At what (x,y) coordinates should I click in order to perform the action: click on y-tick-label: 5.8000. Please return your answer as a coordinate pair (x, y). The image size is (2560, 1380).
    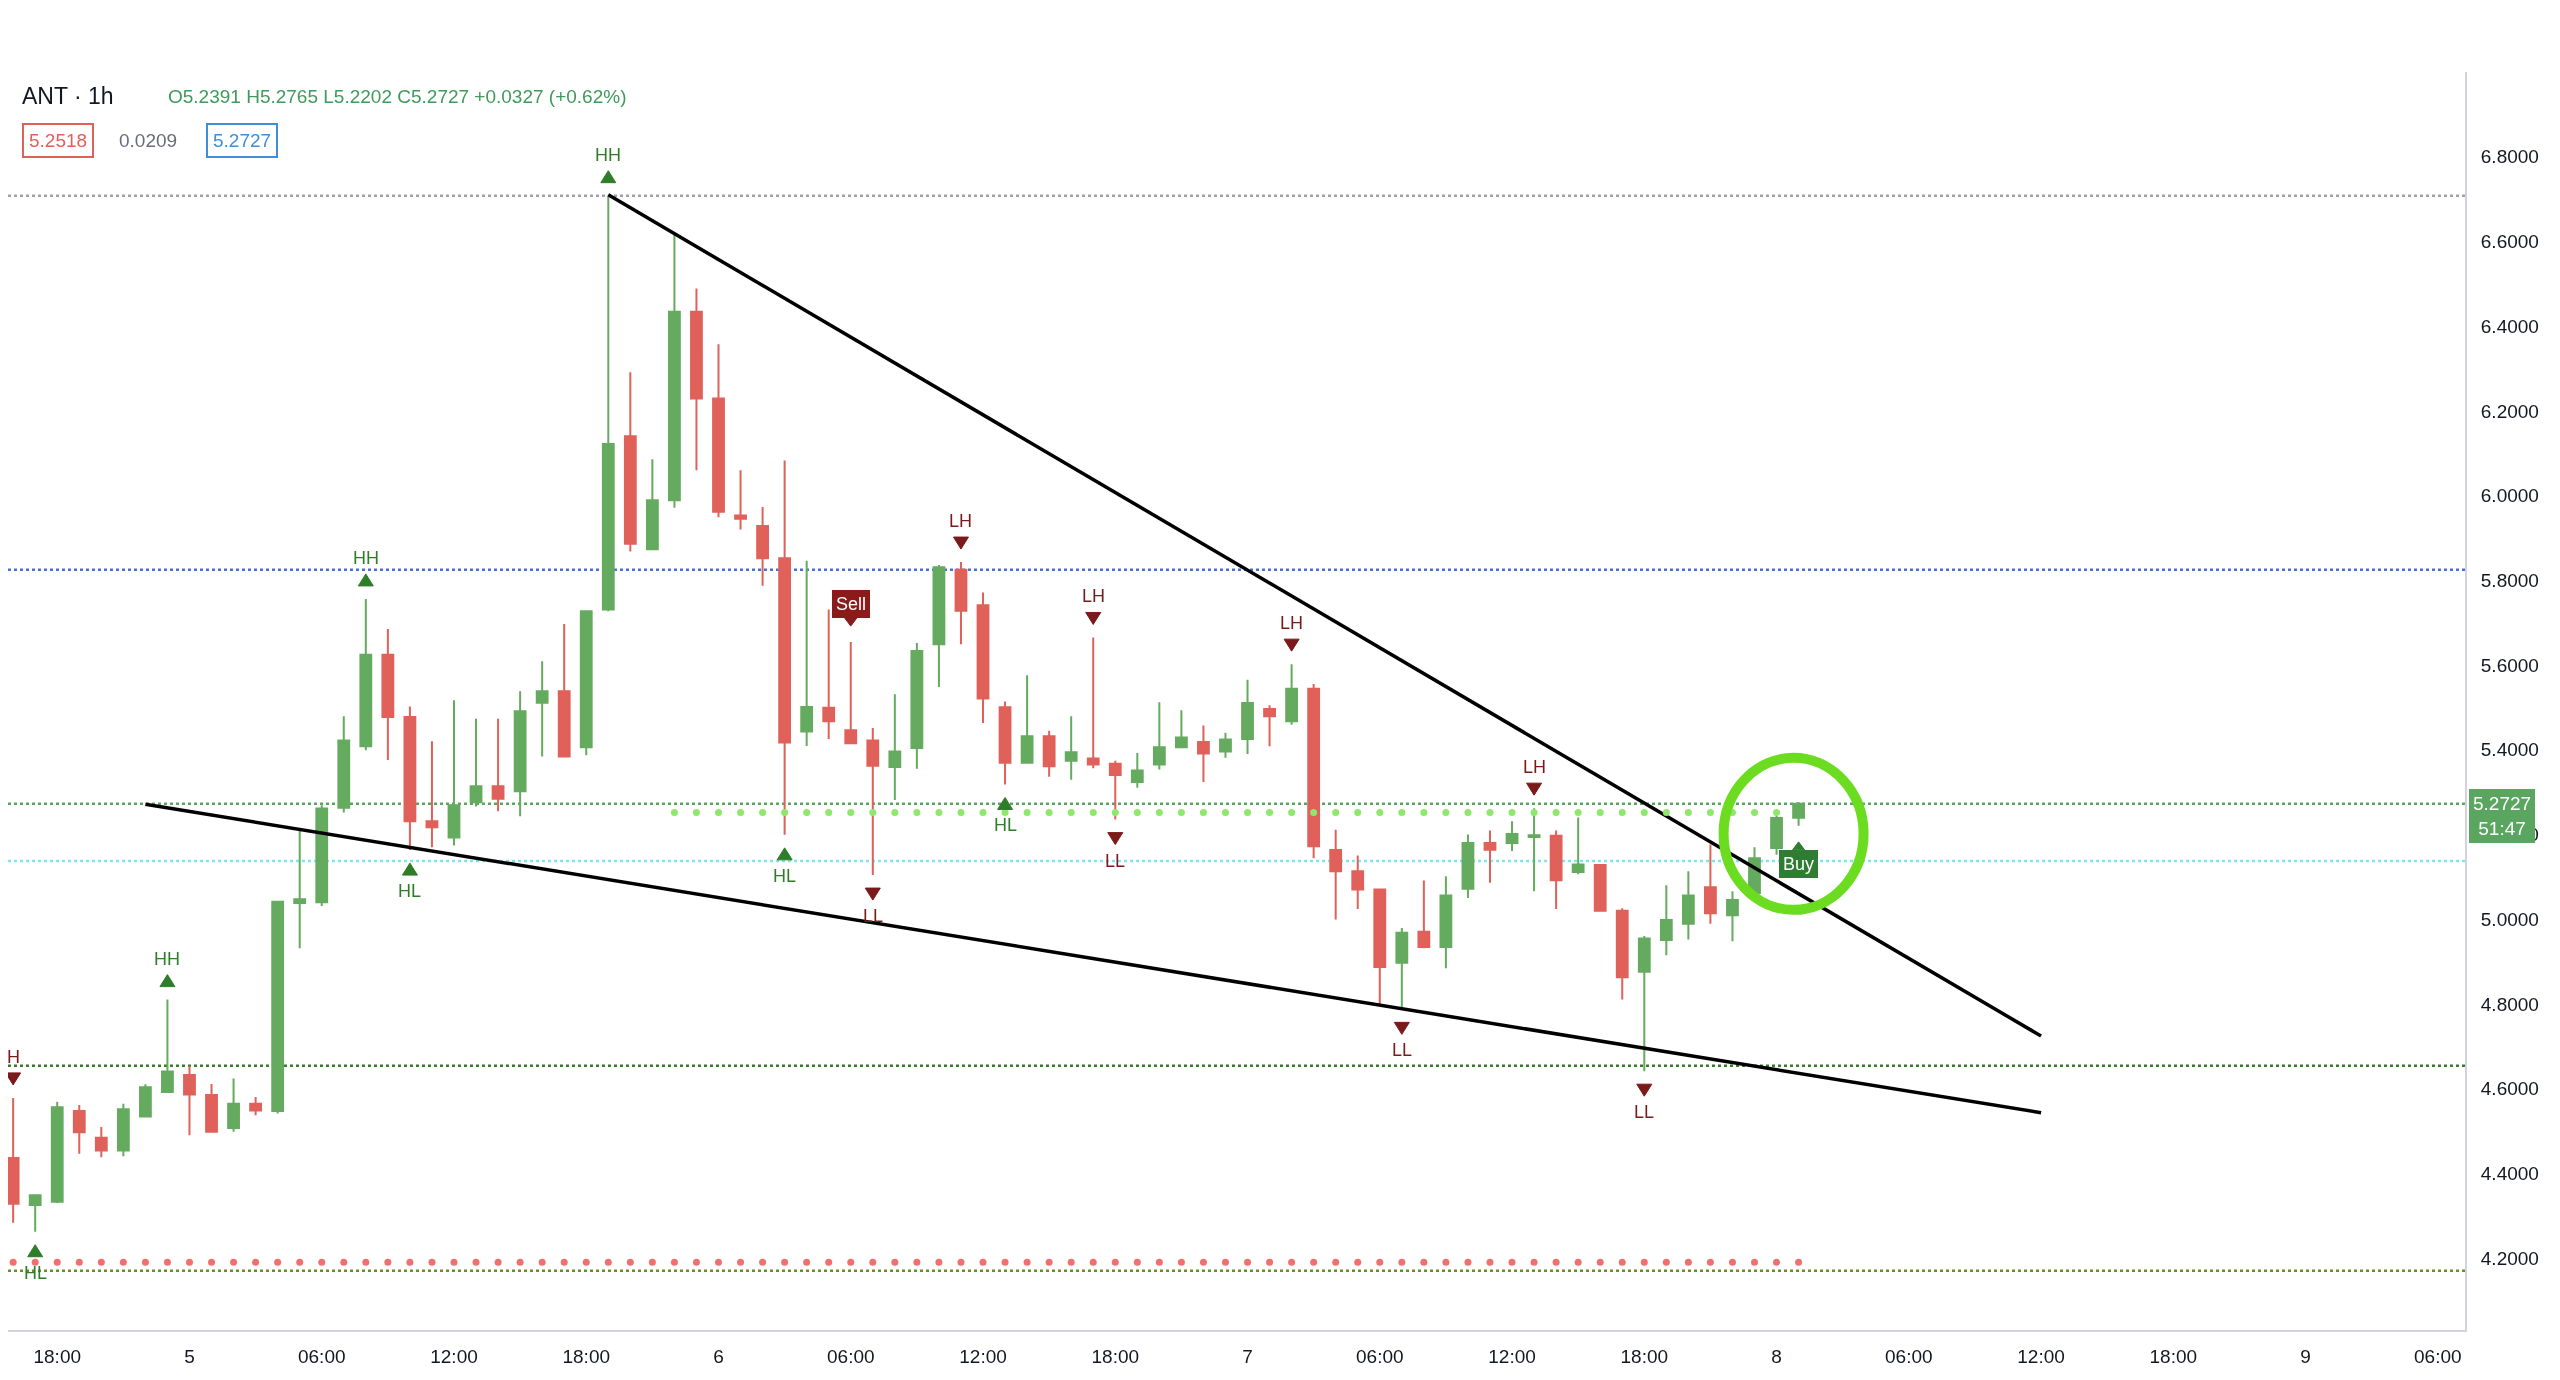
    Looking at the image, I should click on (2509, 580).